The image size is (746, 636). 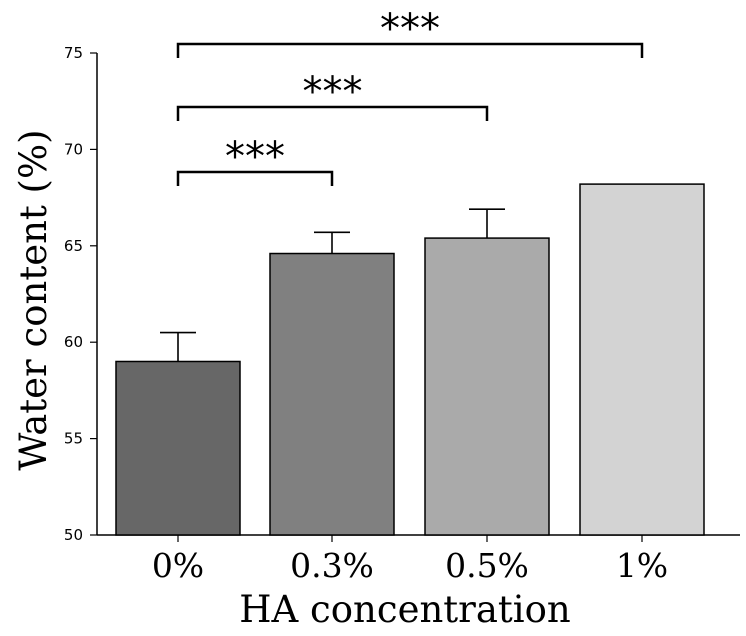 I want to click on bar-0_5pct, so click(x=487, y=386).